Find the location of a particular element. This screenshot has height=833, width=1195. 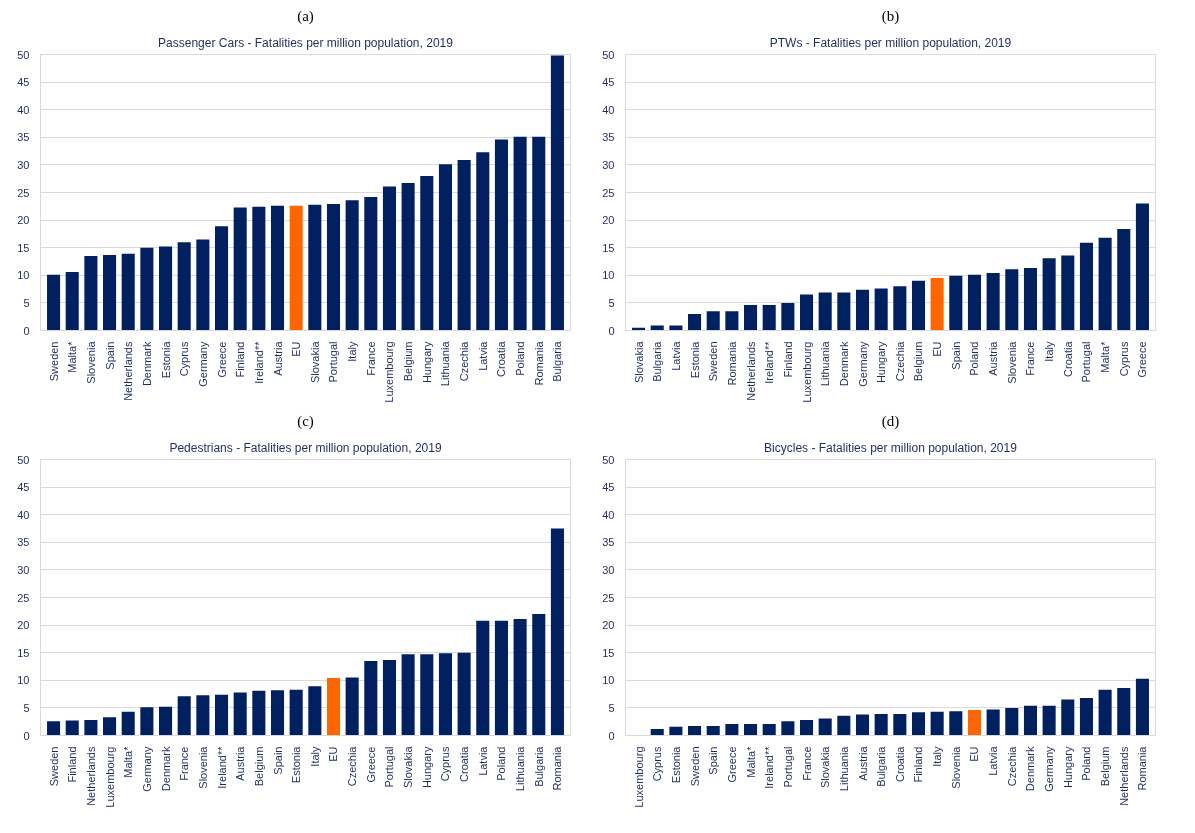

text: (d) is located at coordinates (890, 421).